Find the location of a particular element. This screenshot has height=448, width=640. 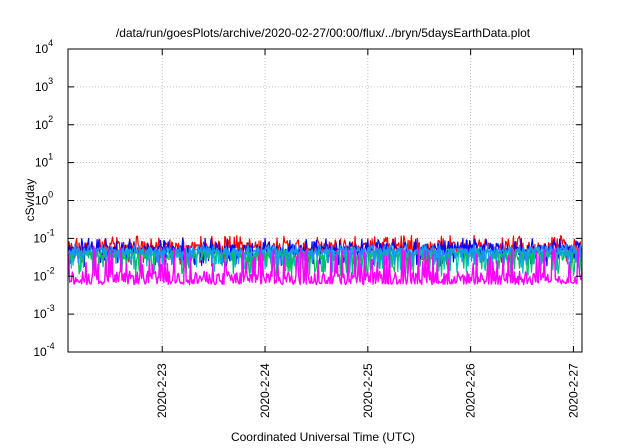

y-tick-label: 10¹ is located at coordinates (44, 161).